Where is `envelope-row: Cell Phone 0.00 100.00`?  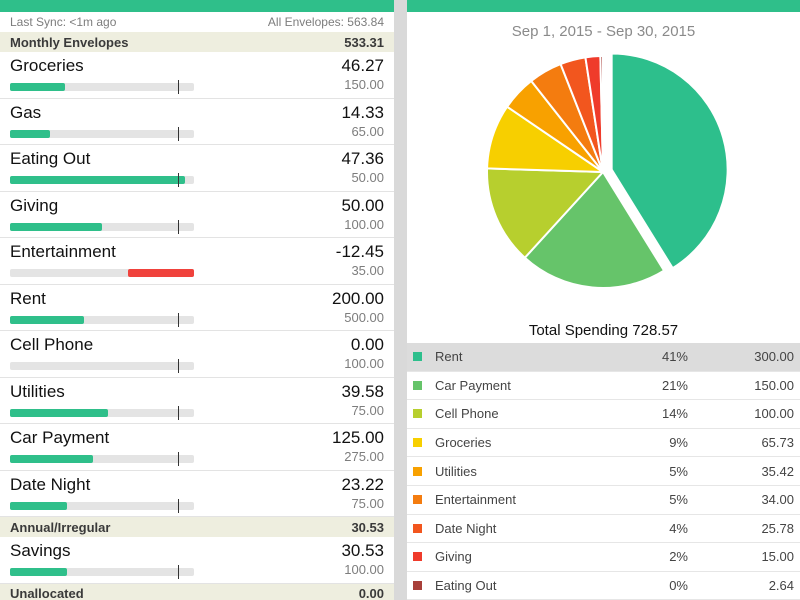 envelope-row: Cell Phone 0.00 100.00 is located at coordinates (197, 354).